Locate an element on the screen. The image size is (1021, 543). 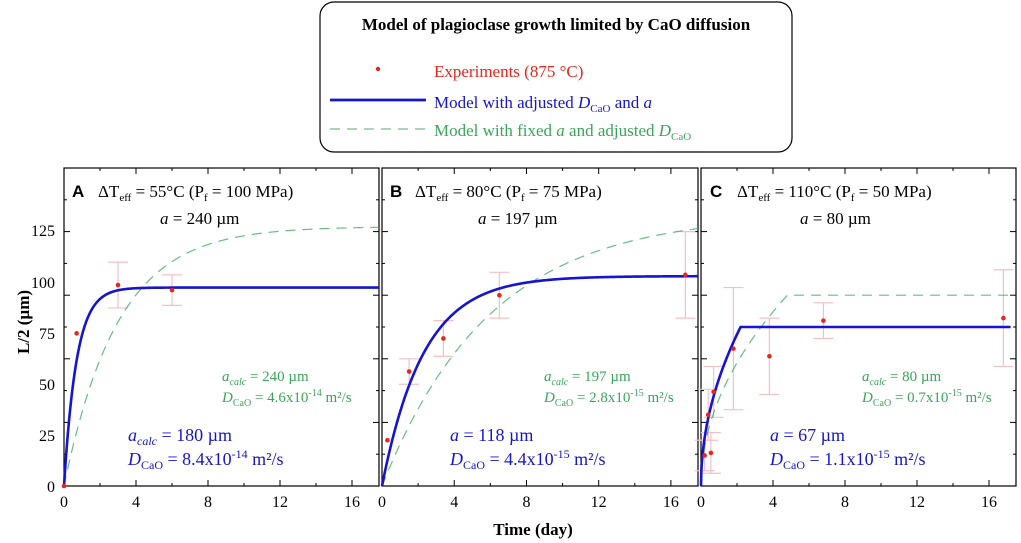
panel-b-model-adjusted-line is located at coordinates (539, 380).